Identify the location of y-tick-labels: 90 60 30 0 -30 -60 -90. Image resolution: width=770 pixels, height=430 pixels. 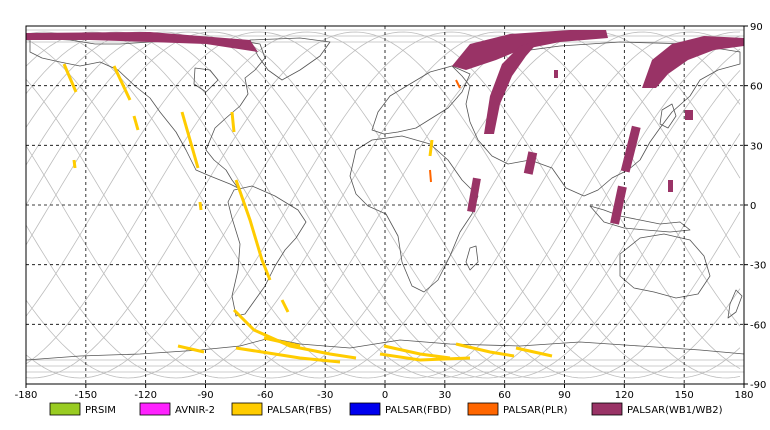
(755, 206).